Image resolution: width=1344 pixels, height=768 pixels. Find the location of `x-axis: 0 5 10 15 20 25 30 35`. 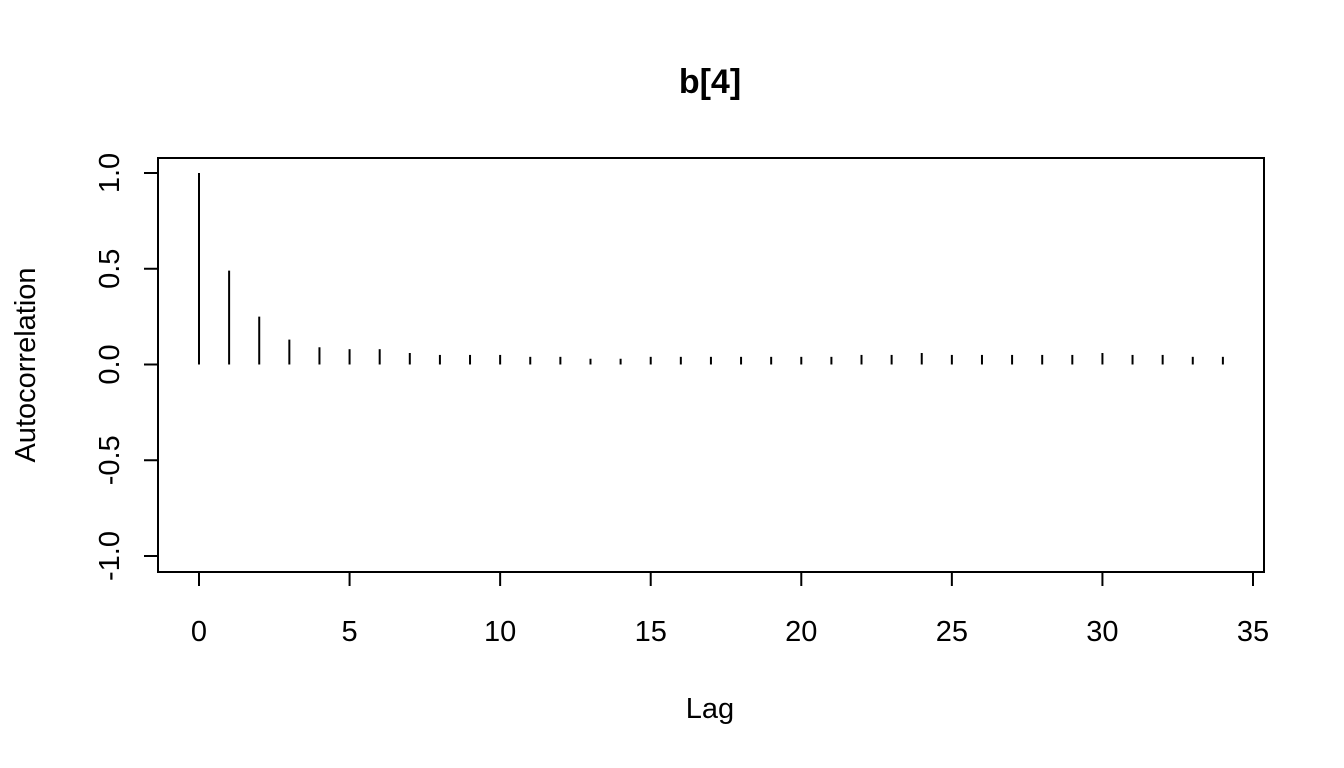

x-axis: 0 5 10 15 20 25 30 35 is located at coordinates (730, 609).